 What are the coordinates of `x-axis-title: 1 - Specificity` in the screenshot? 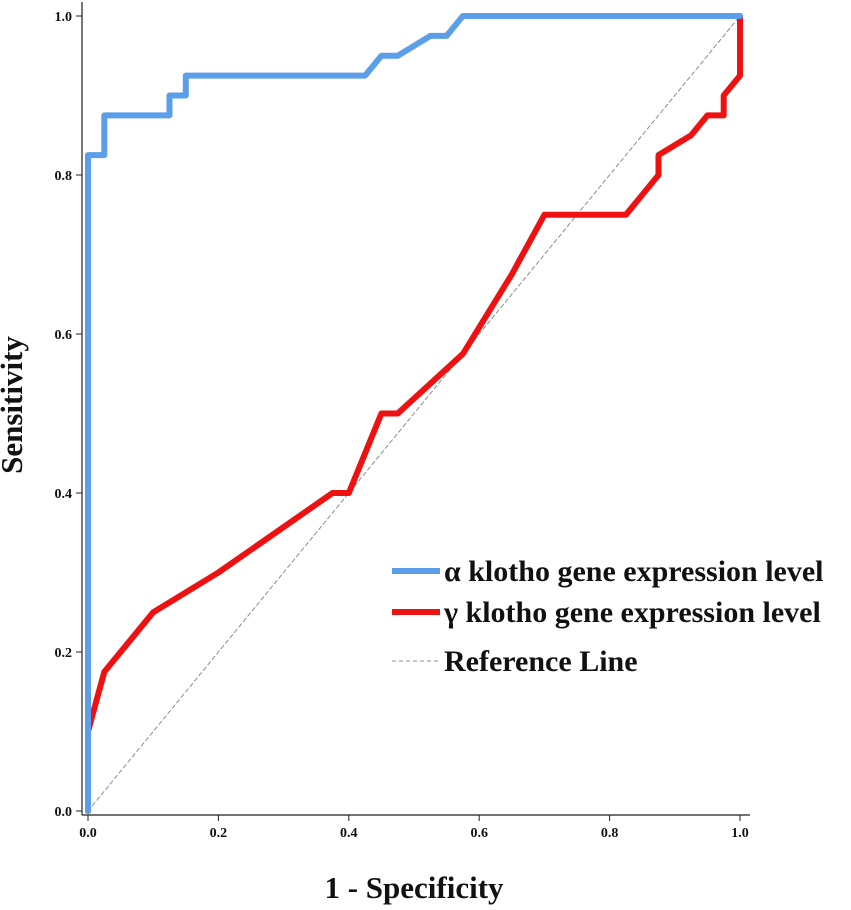 It's located at (414, 887).